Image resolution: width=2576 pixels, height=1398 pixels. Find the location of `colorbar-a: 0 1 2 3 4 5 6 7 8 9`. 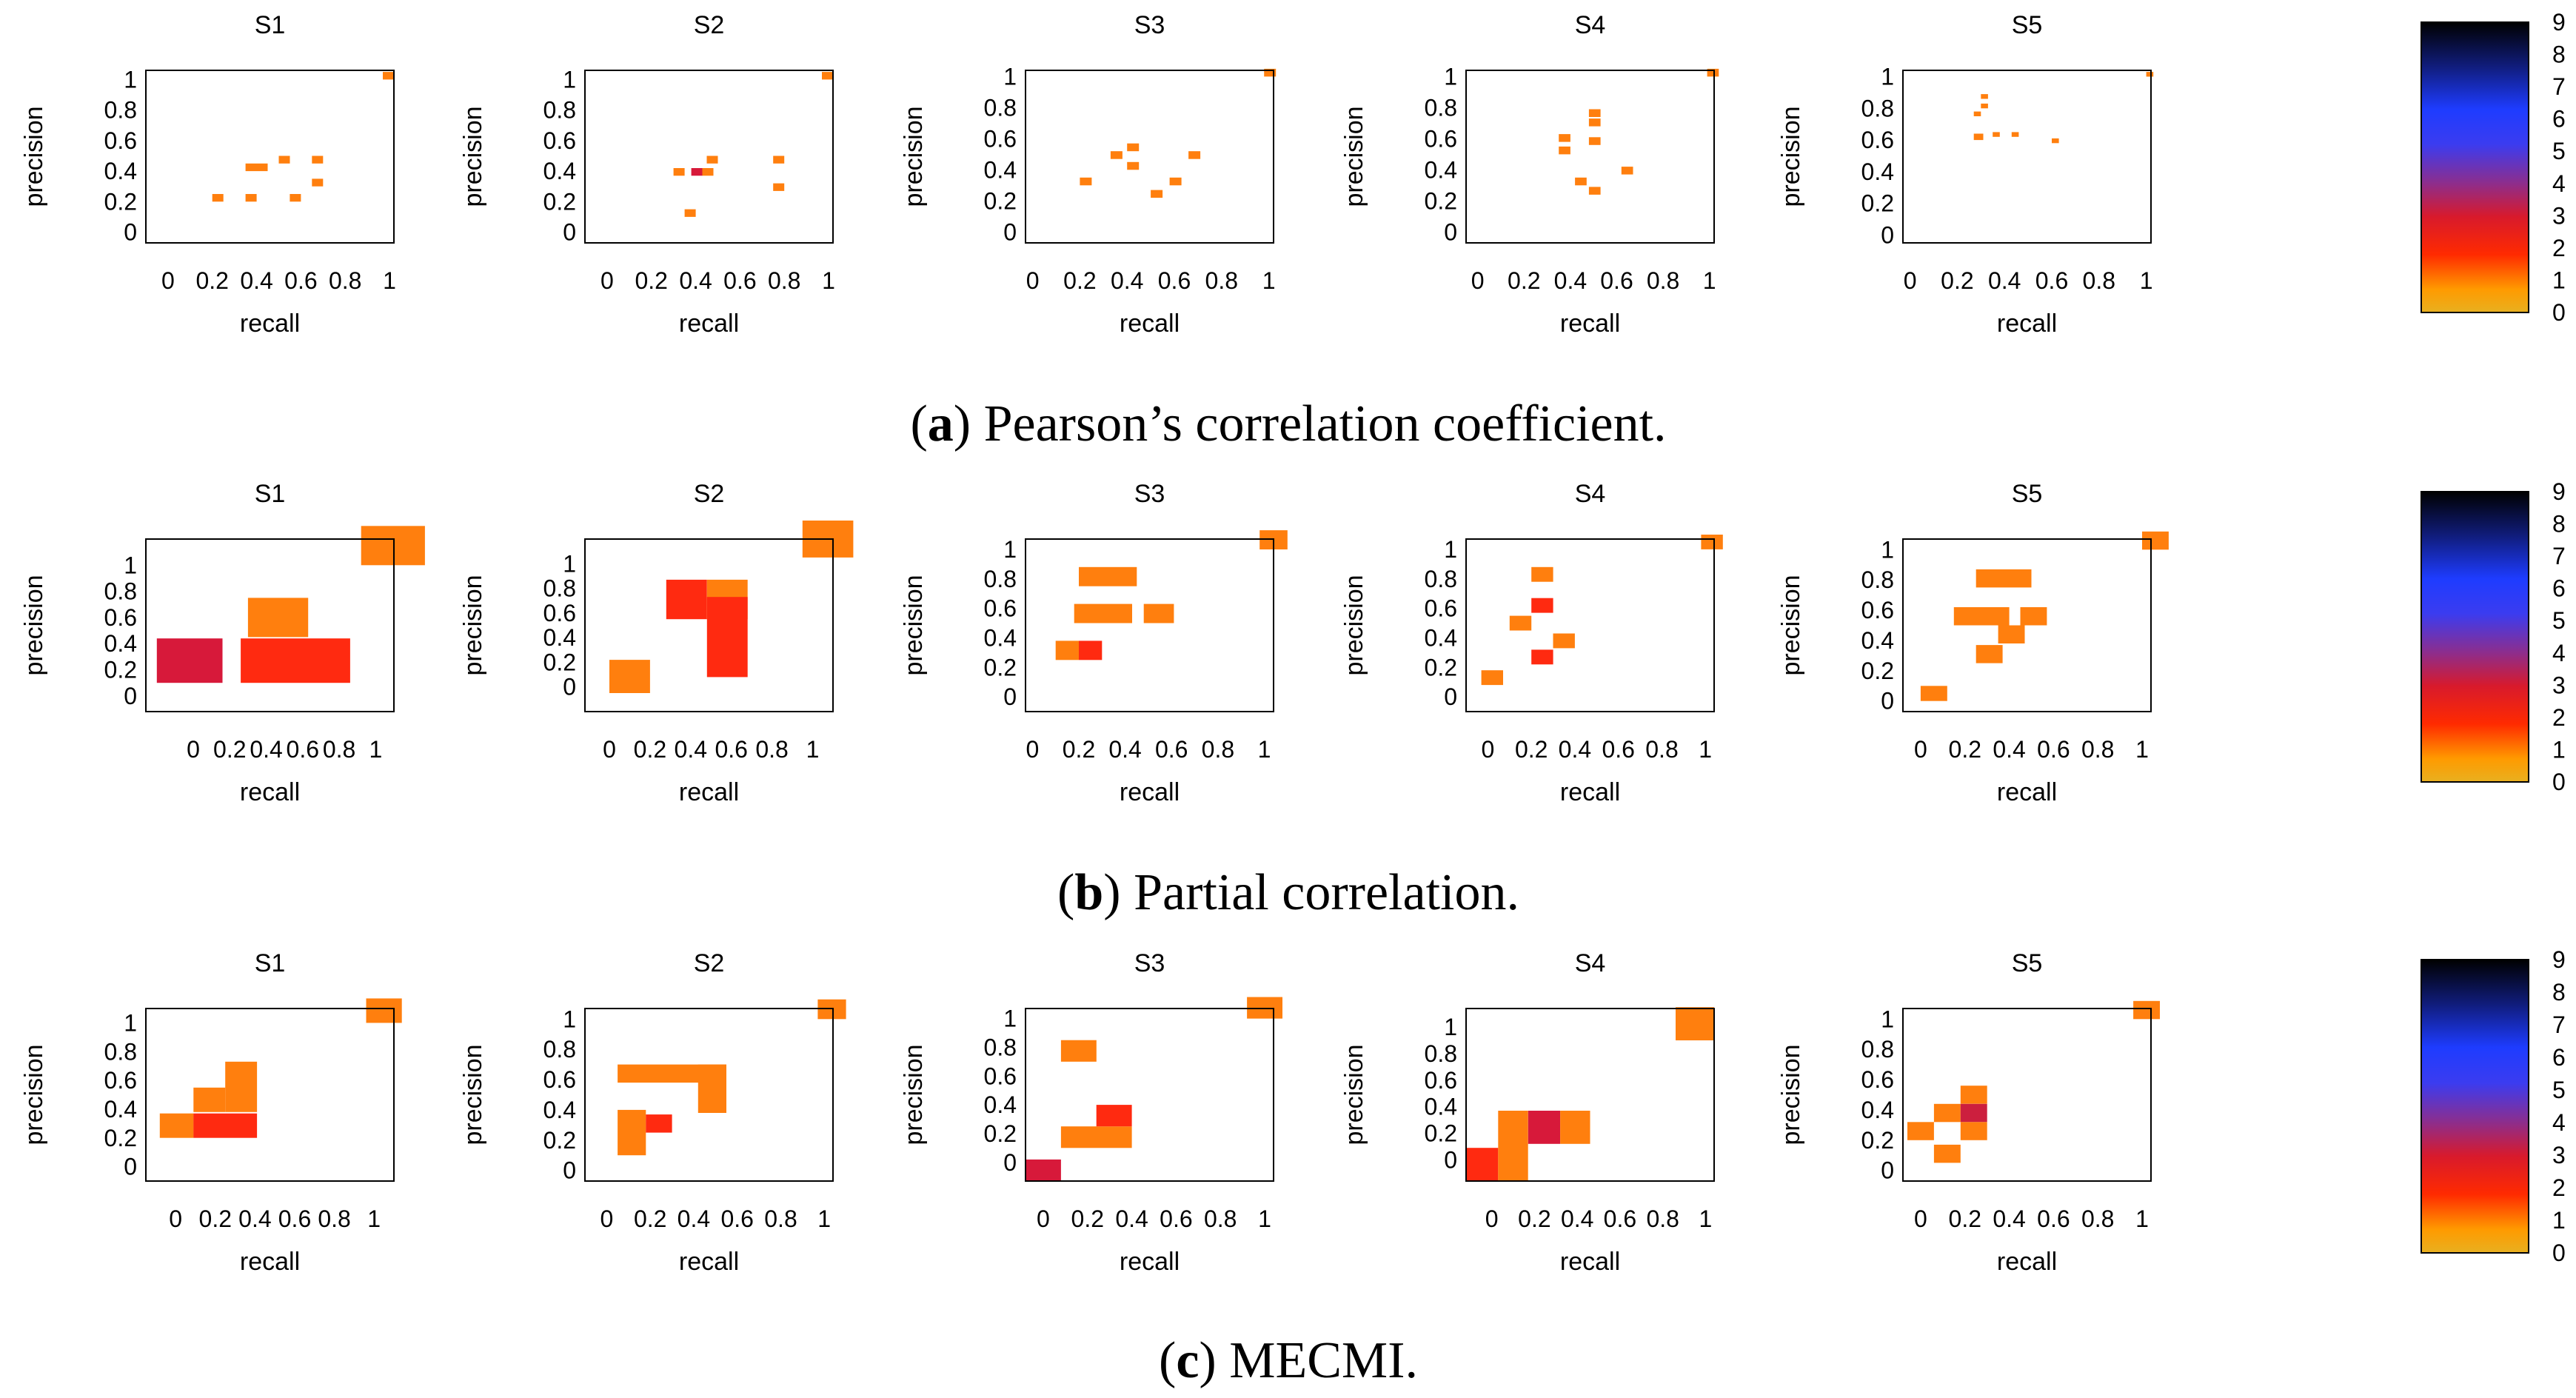

colorbar-a: 0 1 2 3 4 5 6 7 8 9 is located at coordinates (2493, 167).